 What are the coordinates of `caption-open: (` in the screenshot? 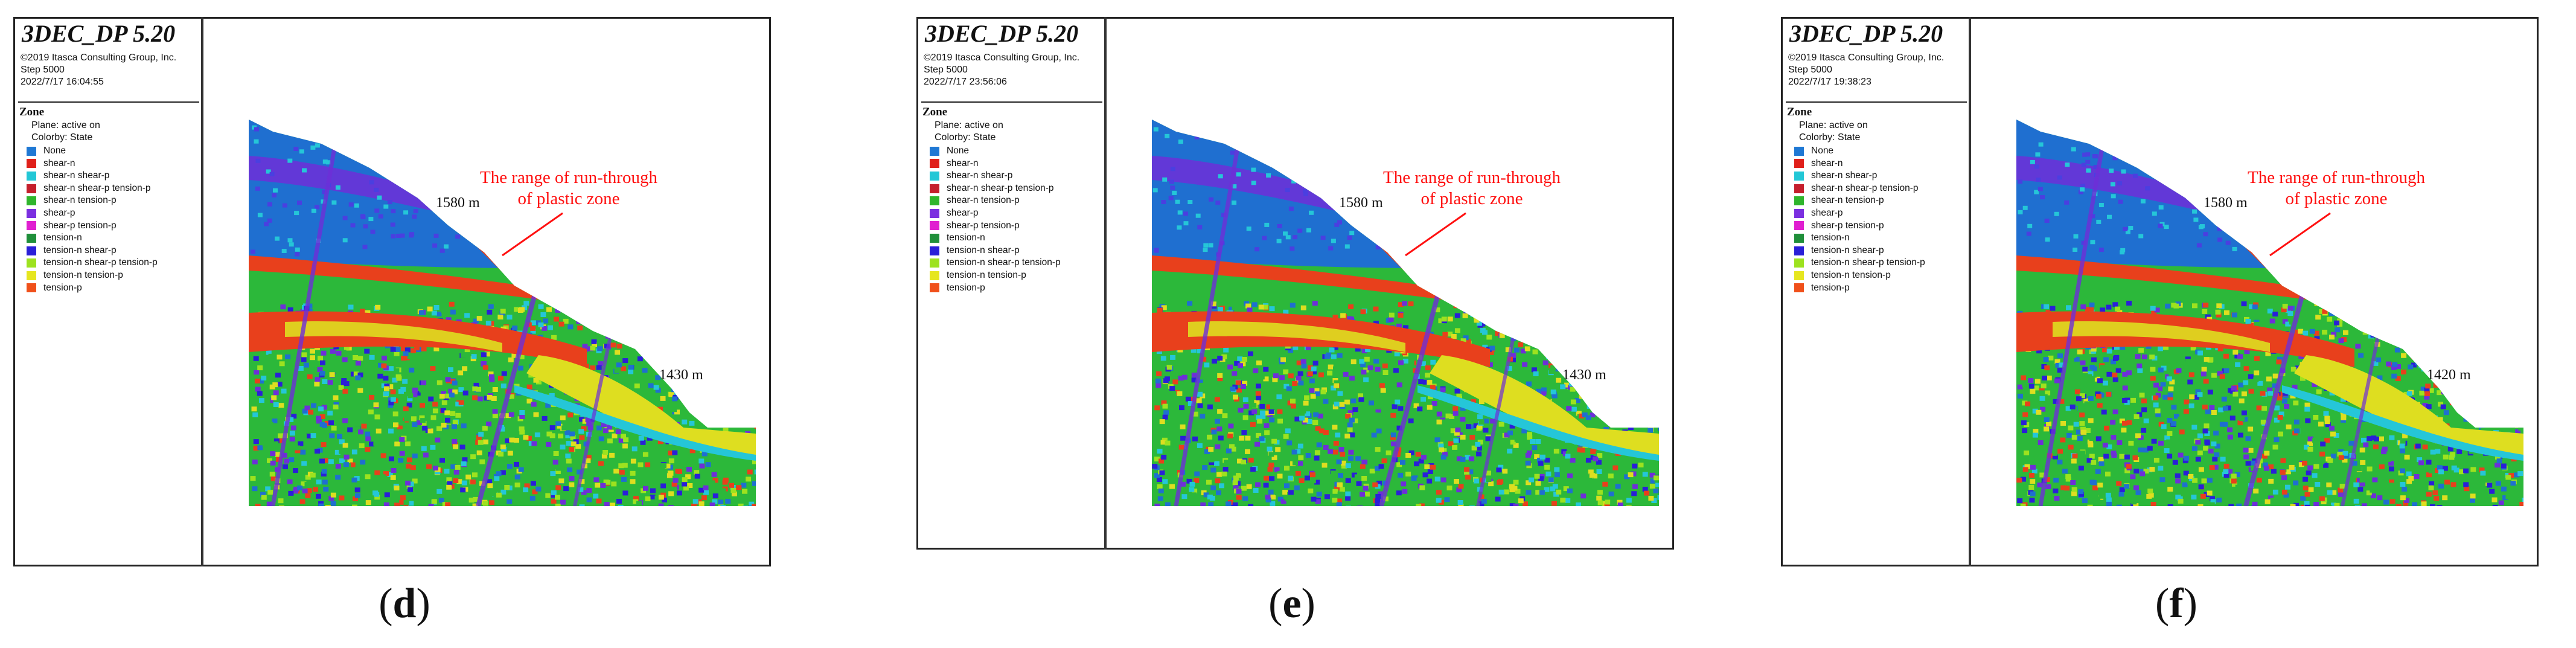 It's located at (386, 603).